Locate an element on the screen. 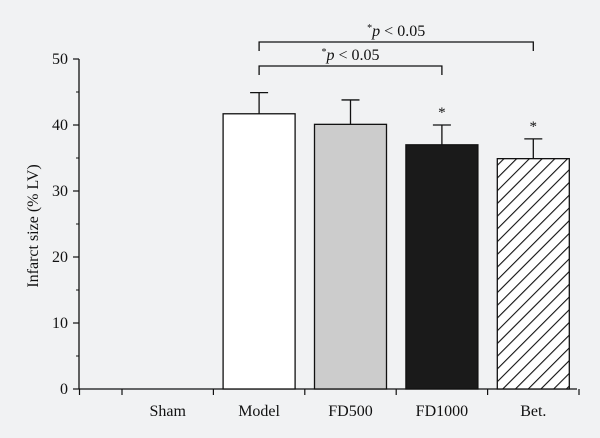 The image size is (600, 438). y-tick-label: 0 is located at coordinates (64, 389).